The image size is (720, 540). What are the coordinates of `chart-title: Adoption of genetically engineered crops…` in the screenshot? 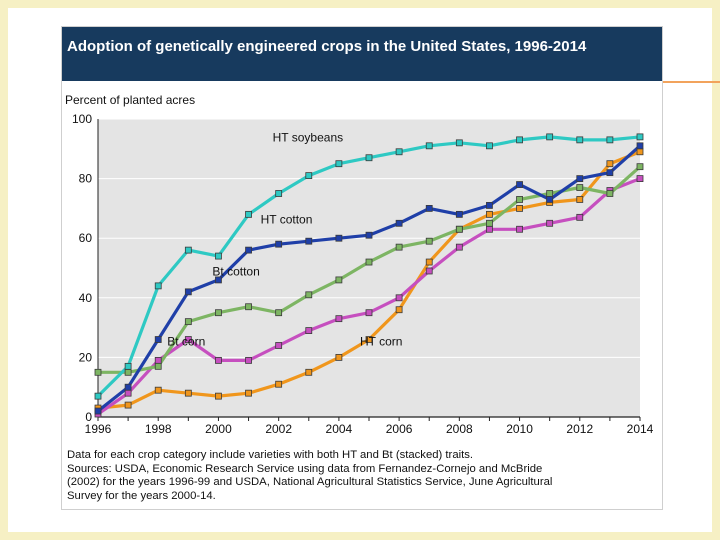 It's located at (327, 46).